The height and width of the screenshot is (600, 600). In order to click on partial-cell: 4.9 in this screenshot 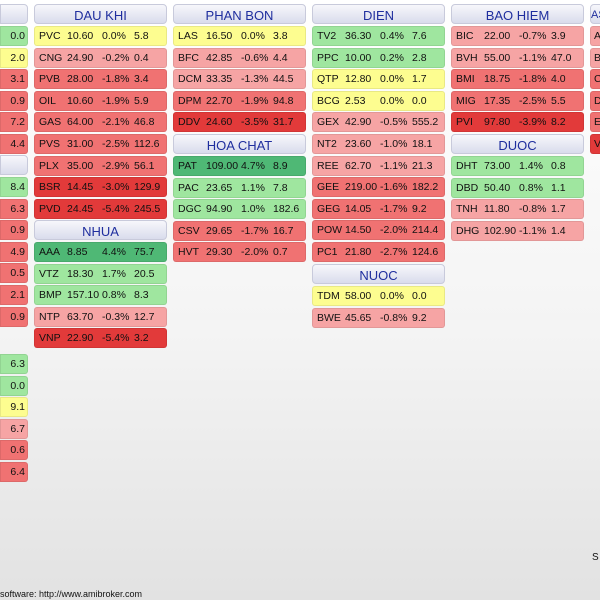, I will do `click(14, 251)`.